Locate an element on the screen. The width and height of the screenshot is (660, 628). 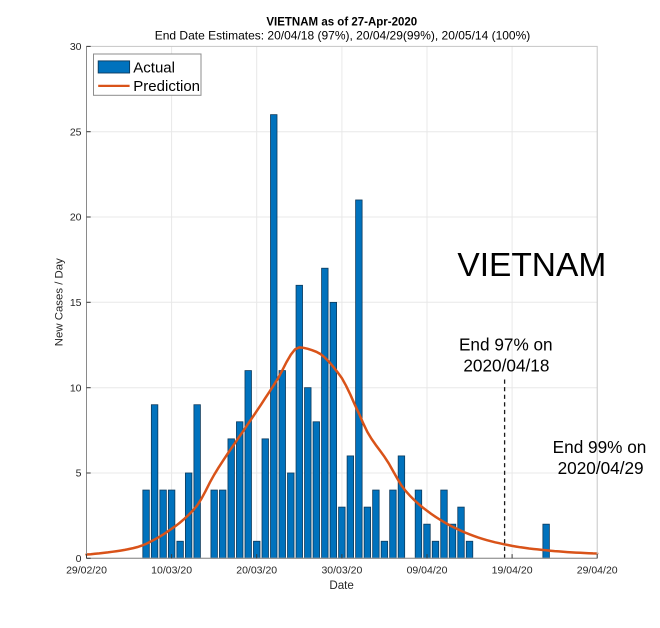
svg-text: 19/04/20 is located at coordinates (512, 571).